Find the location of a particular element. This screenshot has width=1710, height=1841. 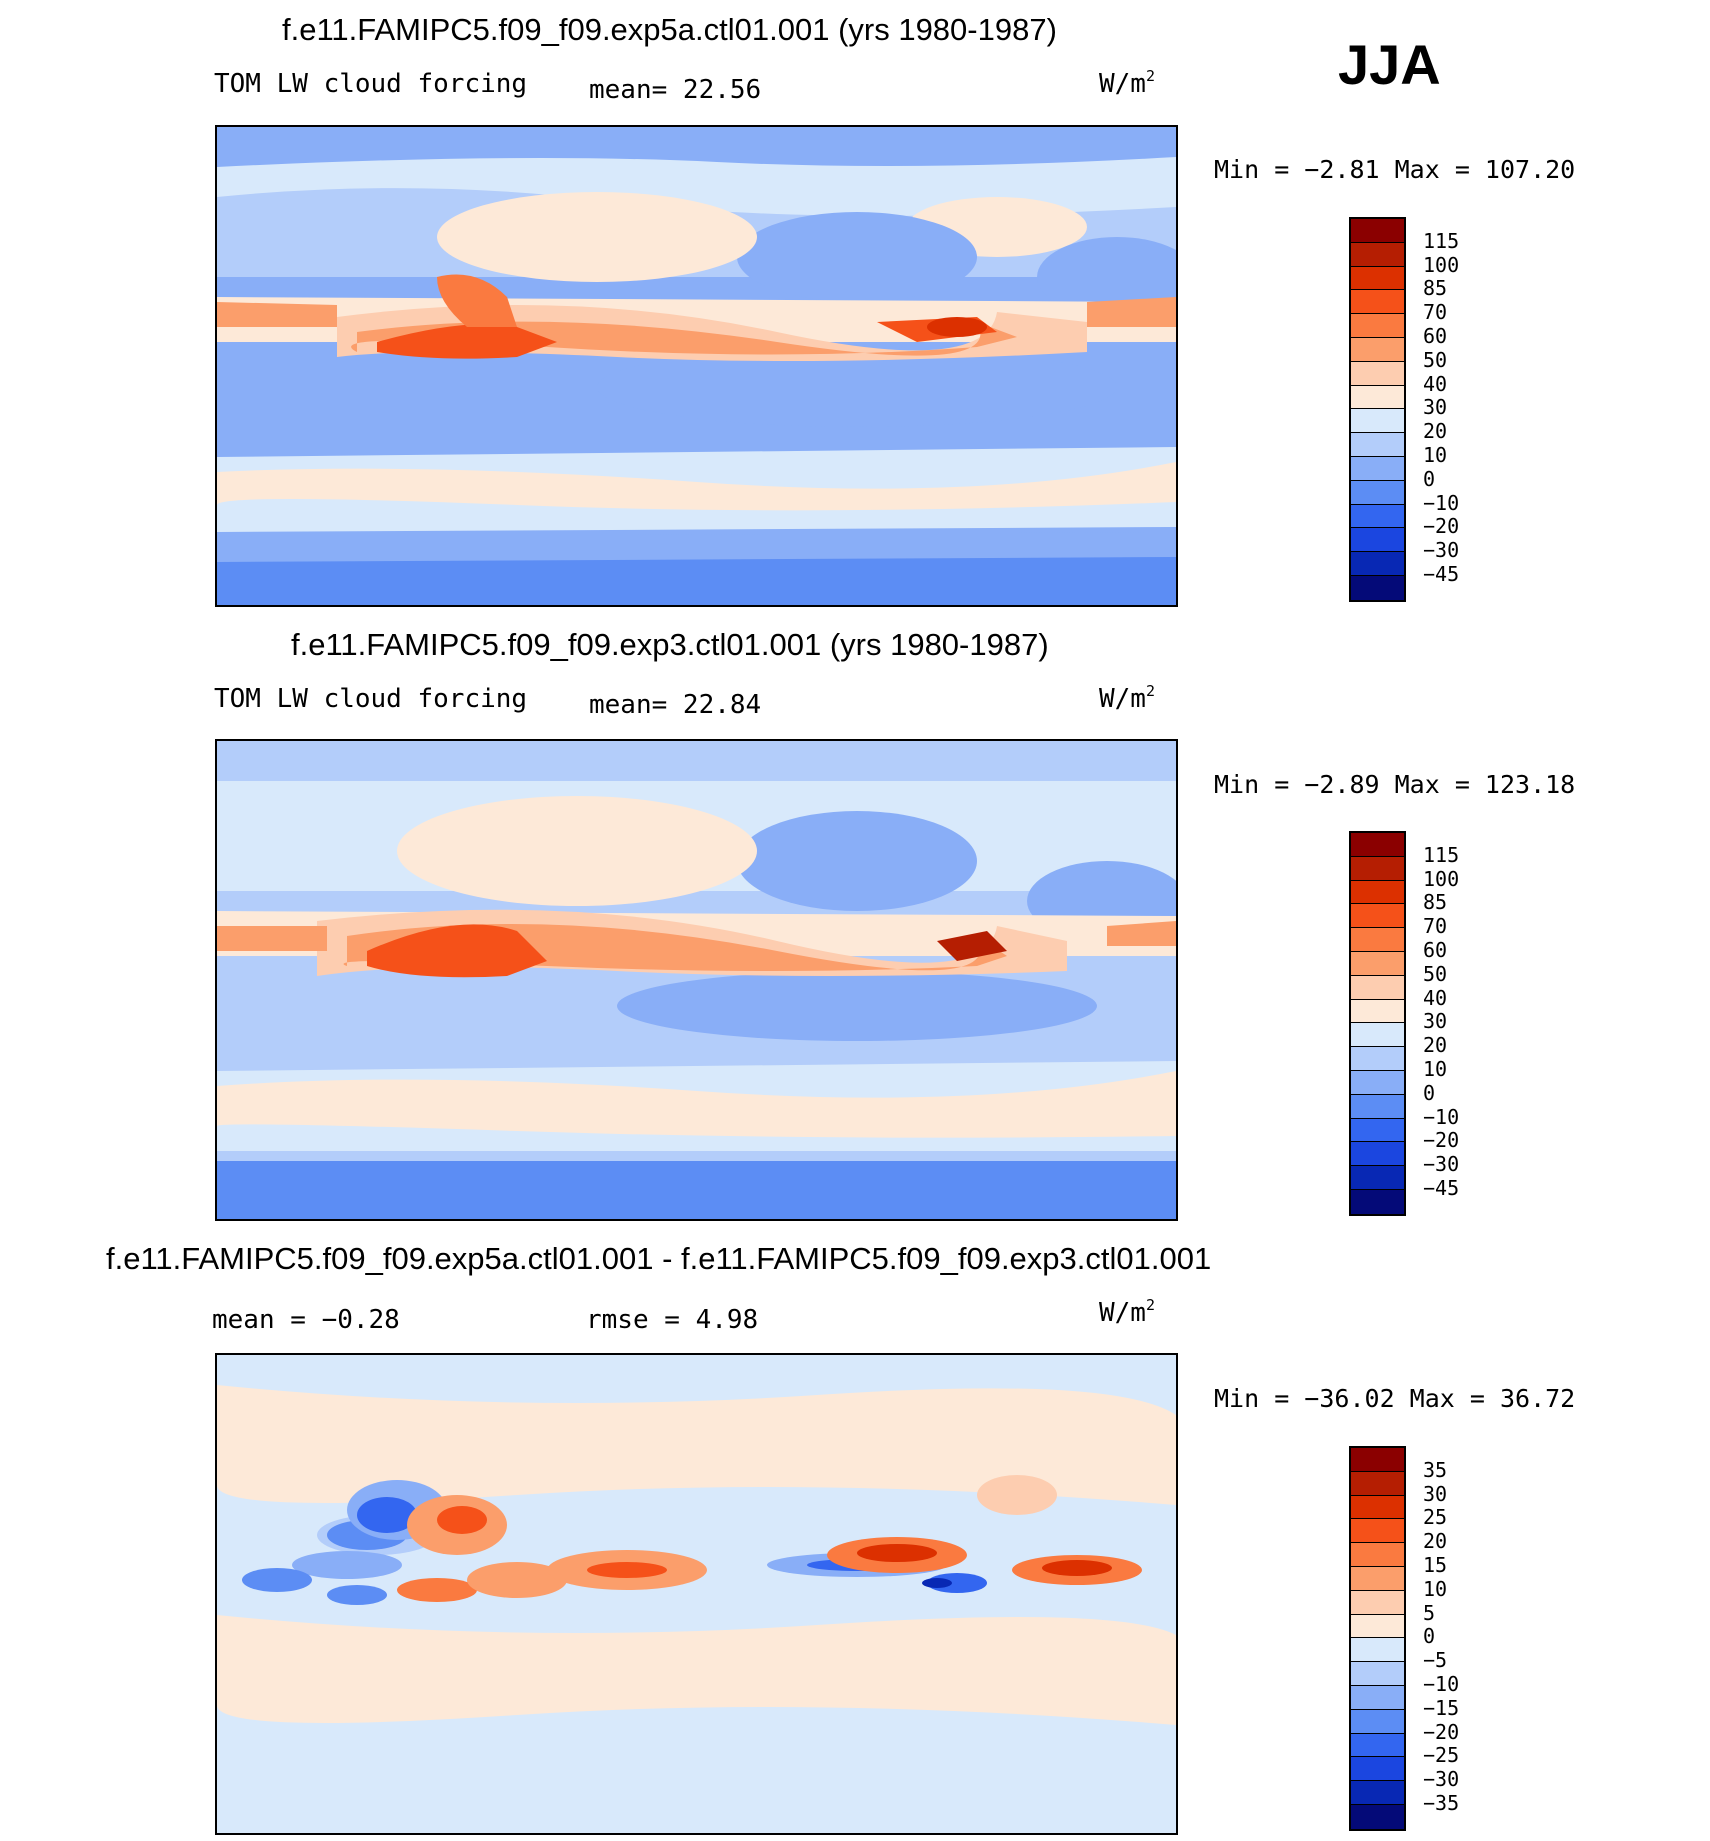

panel-1-units: W/m2 is located at coordinates (1127, 83).